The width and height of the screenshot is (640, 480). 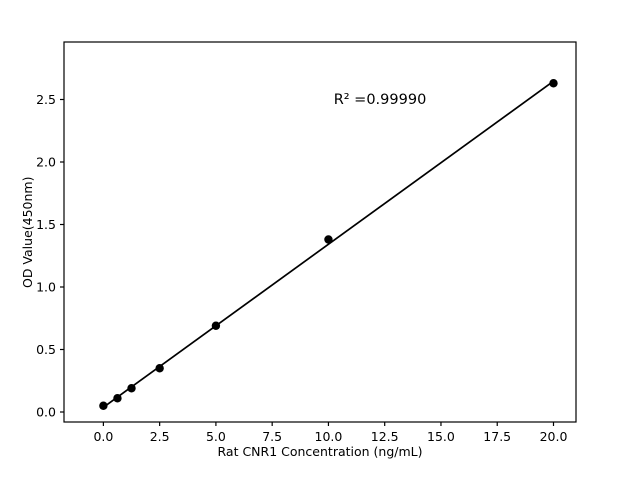 What do you see at coordinates (46, 287) in the screenshot?
I see `y-tick-label: 1.0` at bounding box center [46, 287].